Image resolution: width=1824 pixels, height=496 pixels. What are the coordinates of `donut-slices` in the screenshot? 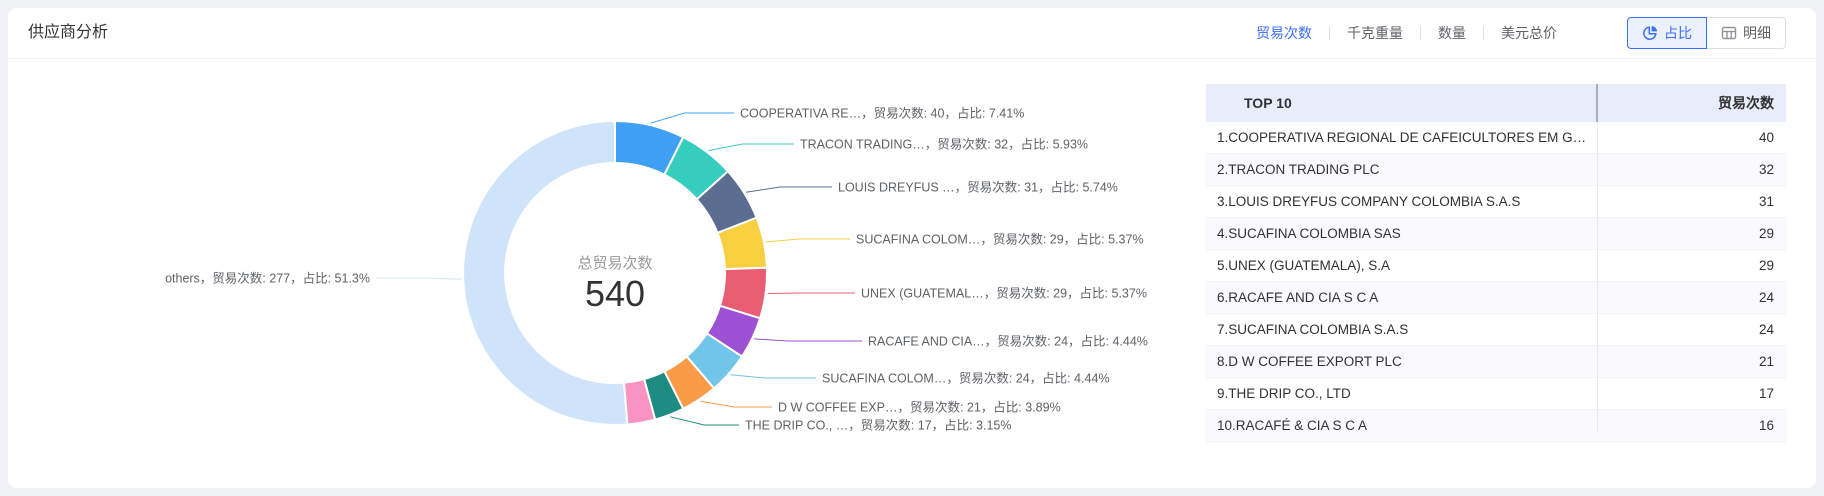 It's located at (615, 273).